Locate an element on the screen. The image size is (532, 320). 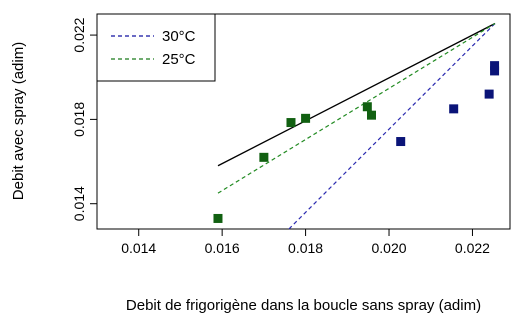
x-tick-label: 0.022 is located at coordinates (472, 248).